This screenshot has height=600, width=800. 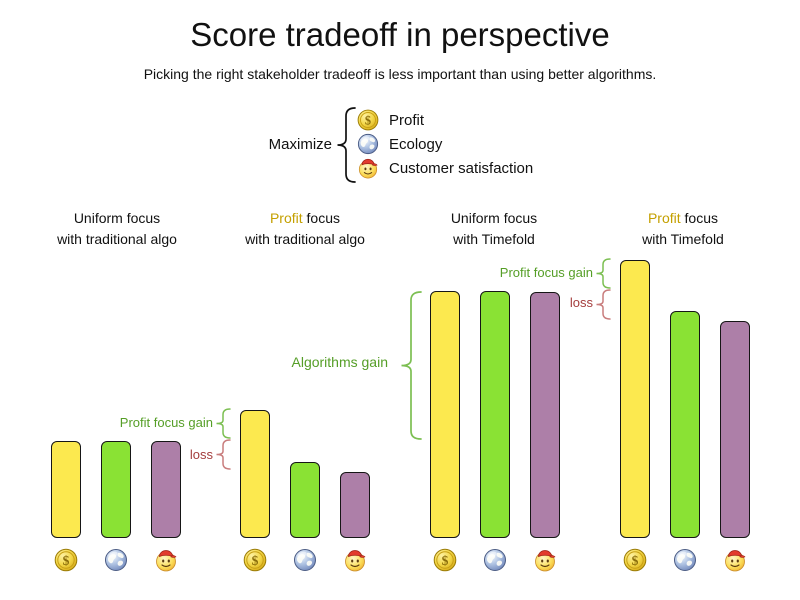 I want to click on group-label-profit-timefold: Profit focus with Timefold, so click(x=683, y=229).